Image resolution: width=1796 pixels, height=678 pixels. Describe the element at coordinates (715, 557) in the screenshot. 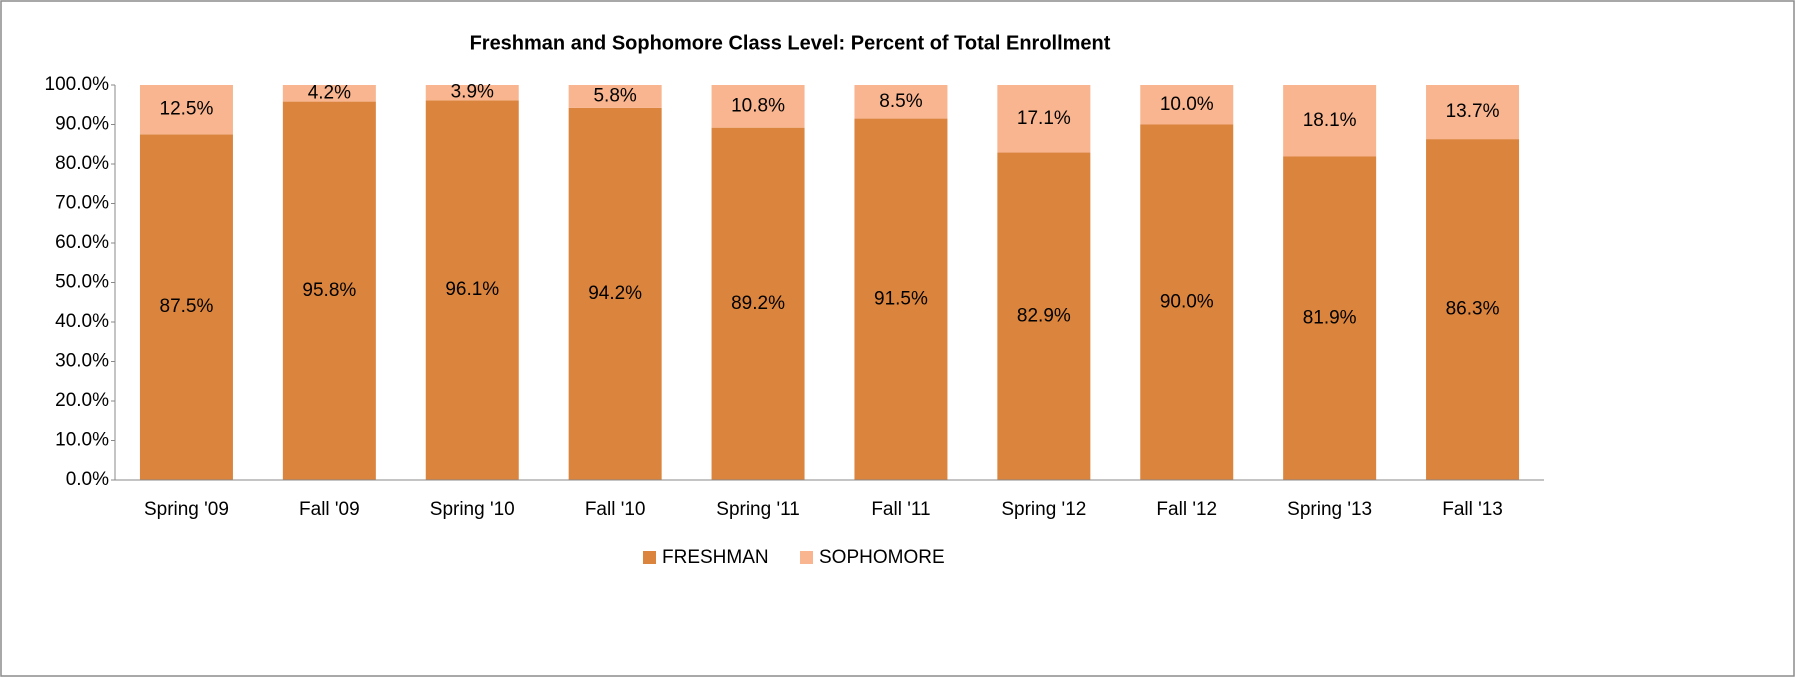

I see `legend-label: FRESHMAN` at that location.